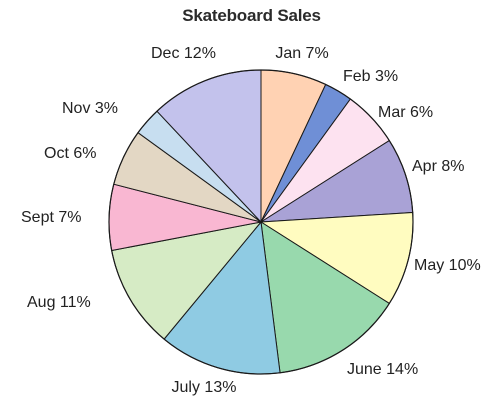 The image size is (503, 404). What do you see at coordinates (59, 302) in the screenshot?
I see `slice-label-aug: Aug 11%` at bounding box center [59, 302].